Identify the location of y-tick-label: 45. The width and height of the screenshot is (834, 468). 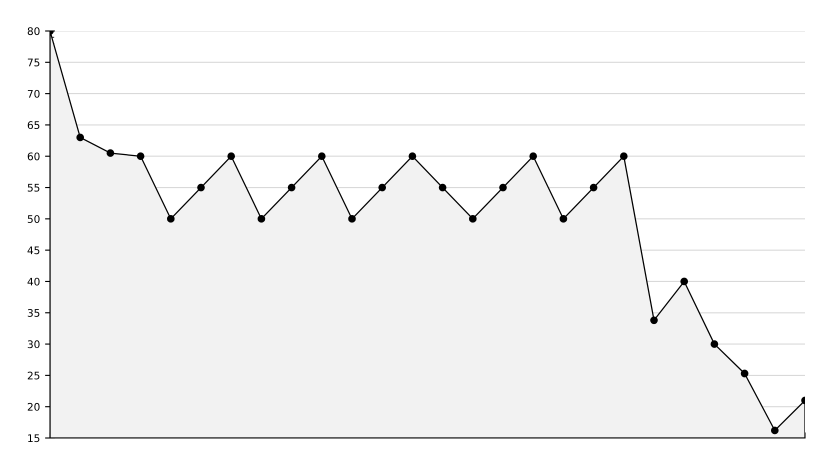
(34, 250).